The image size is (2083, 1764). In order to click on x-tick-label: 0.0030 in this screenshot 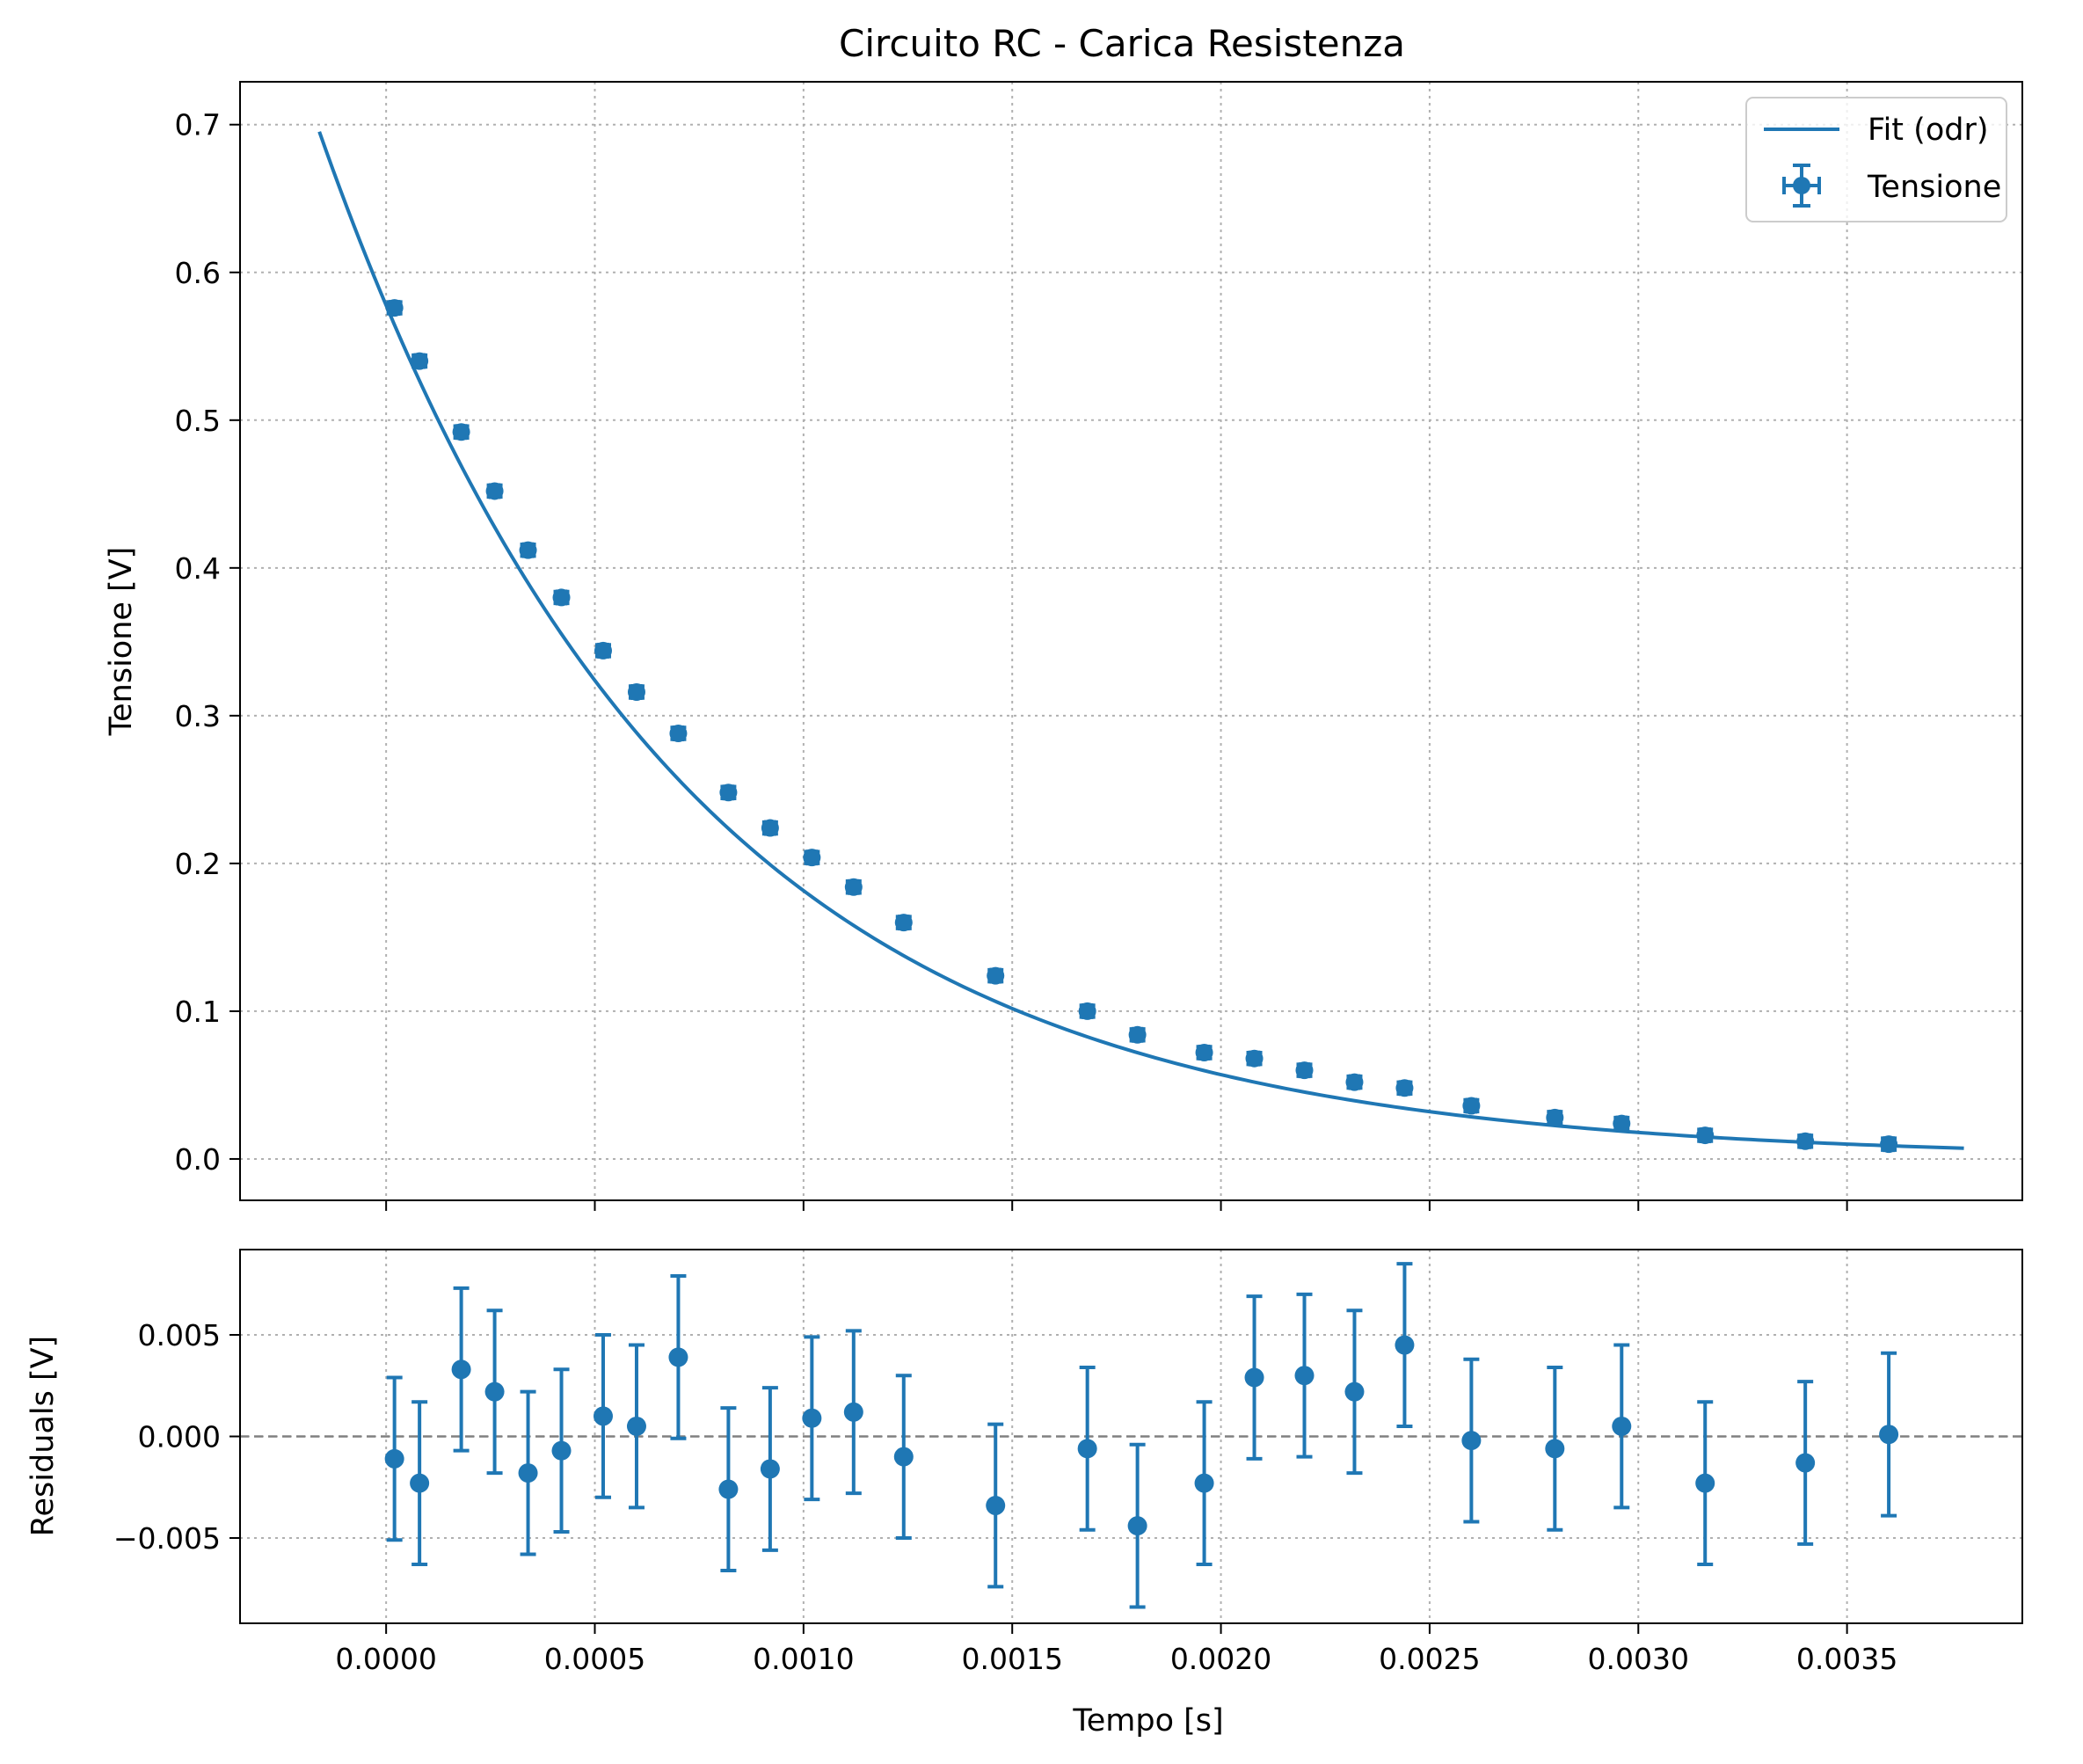, I will do `click(1638, 1659)`.